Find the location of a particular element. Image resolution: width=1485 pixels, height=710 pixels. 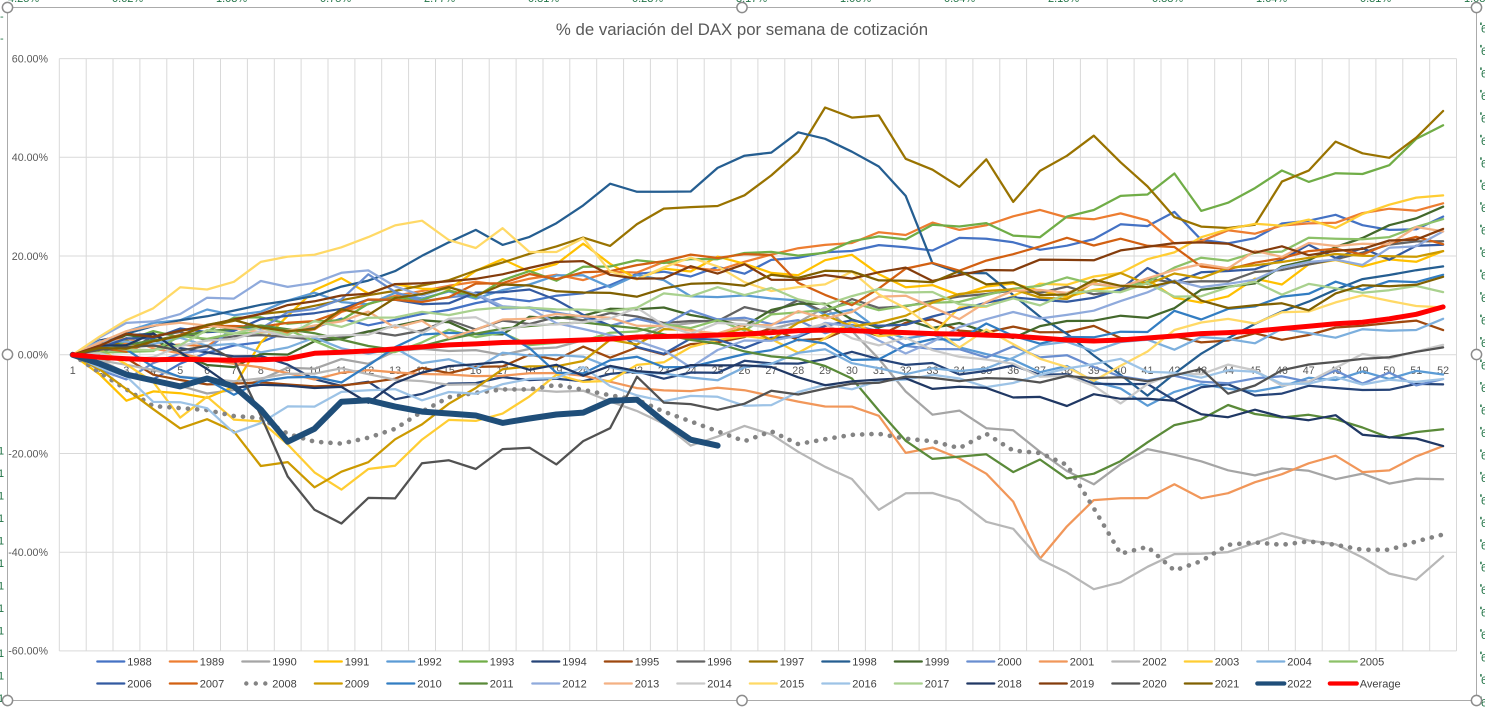

svg-text: 1988 is located at coordinates (139, 662).